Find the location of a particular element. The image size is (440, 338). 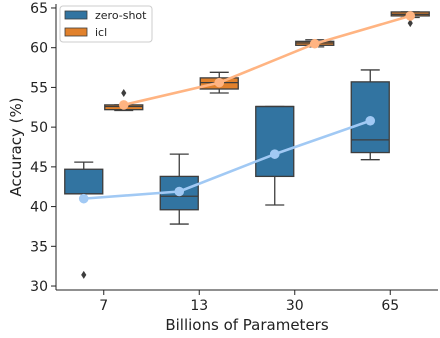

y-axis-title: Accuracy (%) is located at coordinates (16, 146).